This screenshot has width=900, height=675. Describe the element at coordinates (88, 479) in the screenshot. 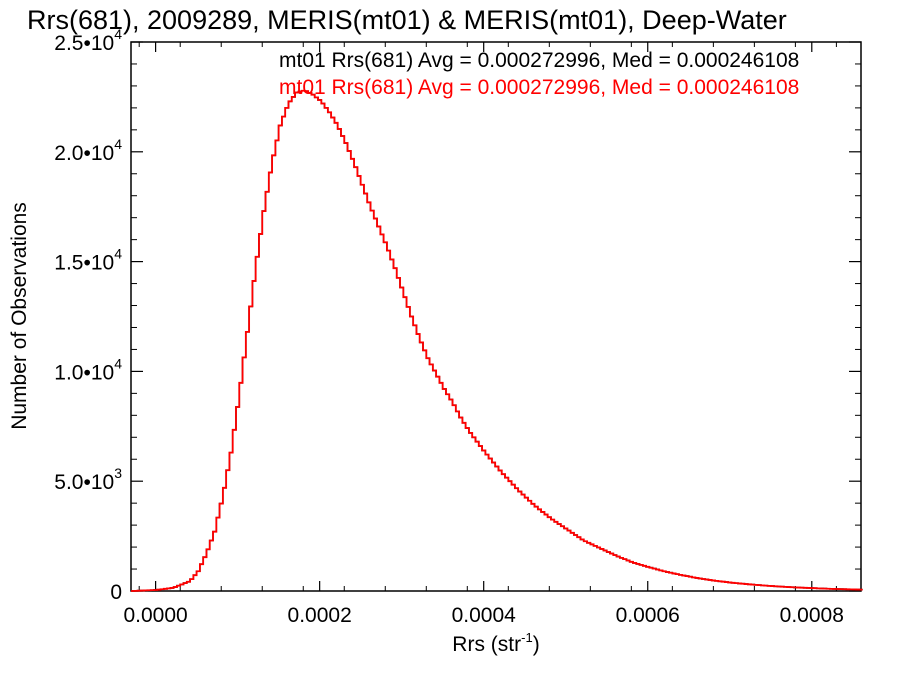

I see `y-tick-label-1: 5.0•103` at that location.